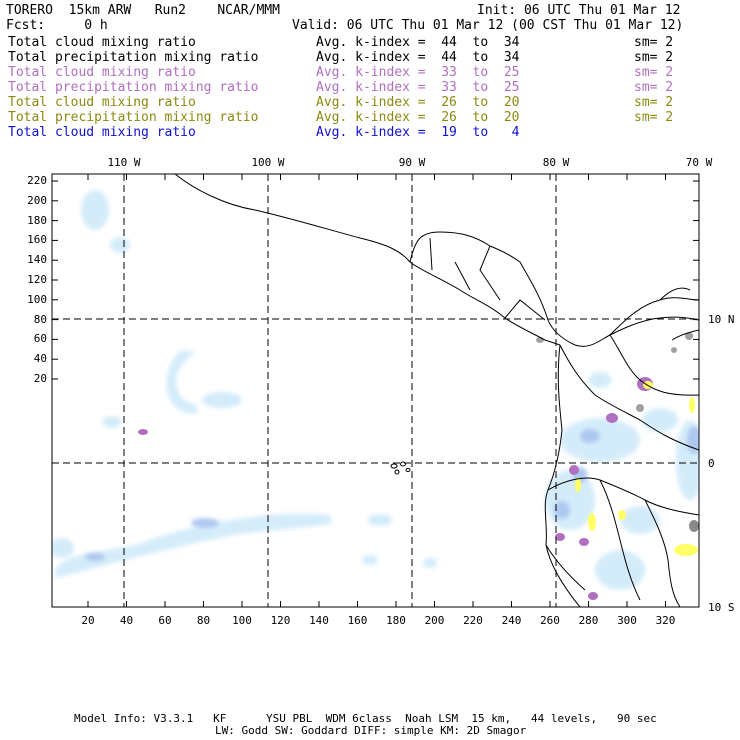 This screenshot has height=740, width=740. Describe the element at coordinates (57, 25) in the screenshot. I see `forecast-hour: Fcst: 0 h` at that location.